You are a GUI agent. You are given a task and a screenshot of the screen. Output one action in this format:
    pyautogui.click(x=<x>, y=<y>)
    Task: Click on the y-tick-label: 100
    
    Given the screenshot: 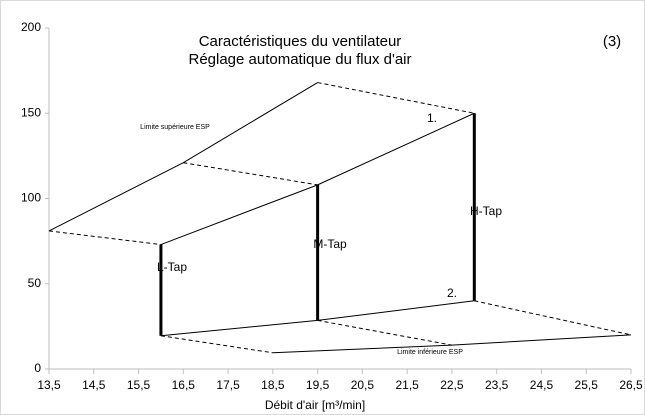 What is the action you would take?
    pyautogui.click(x=31, y=198)
    